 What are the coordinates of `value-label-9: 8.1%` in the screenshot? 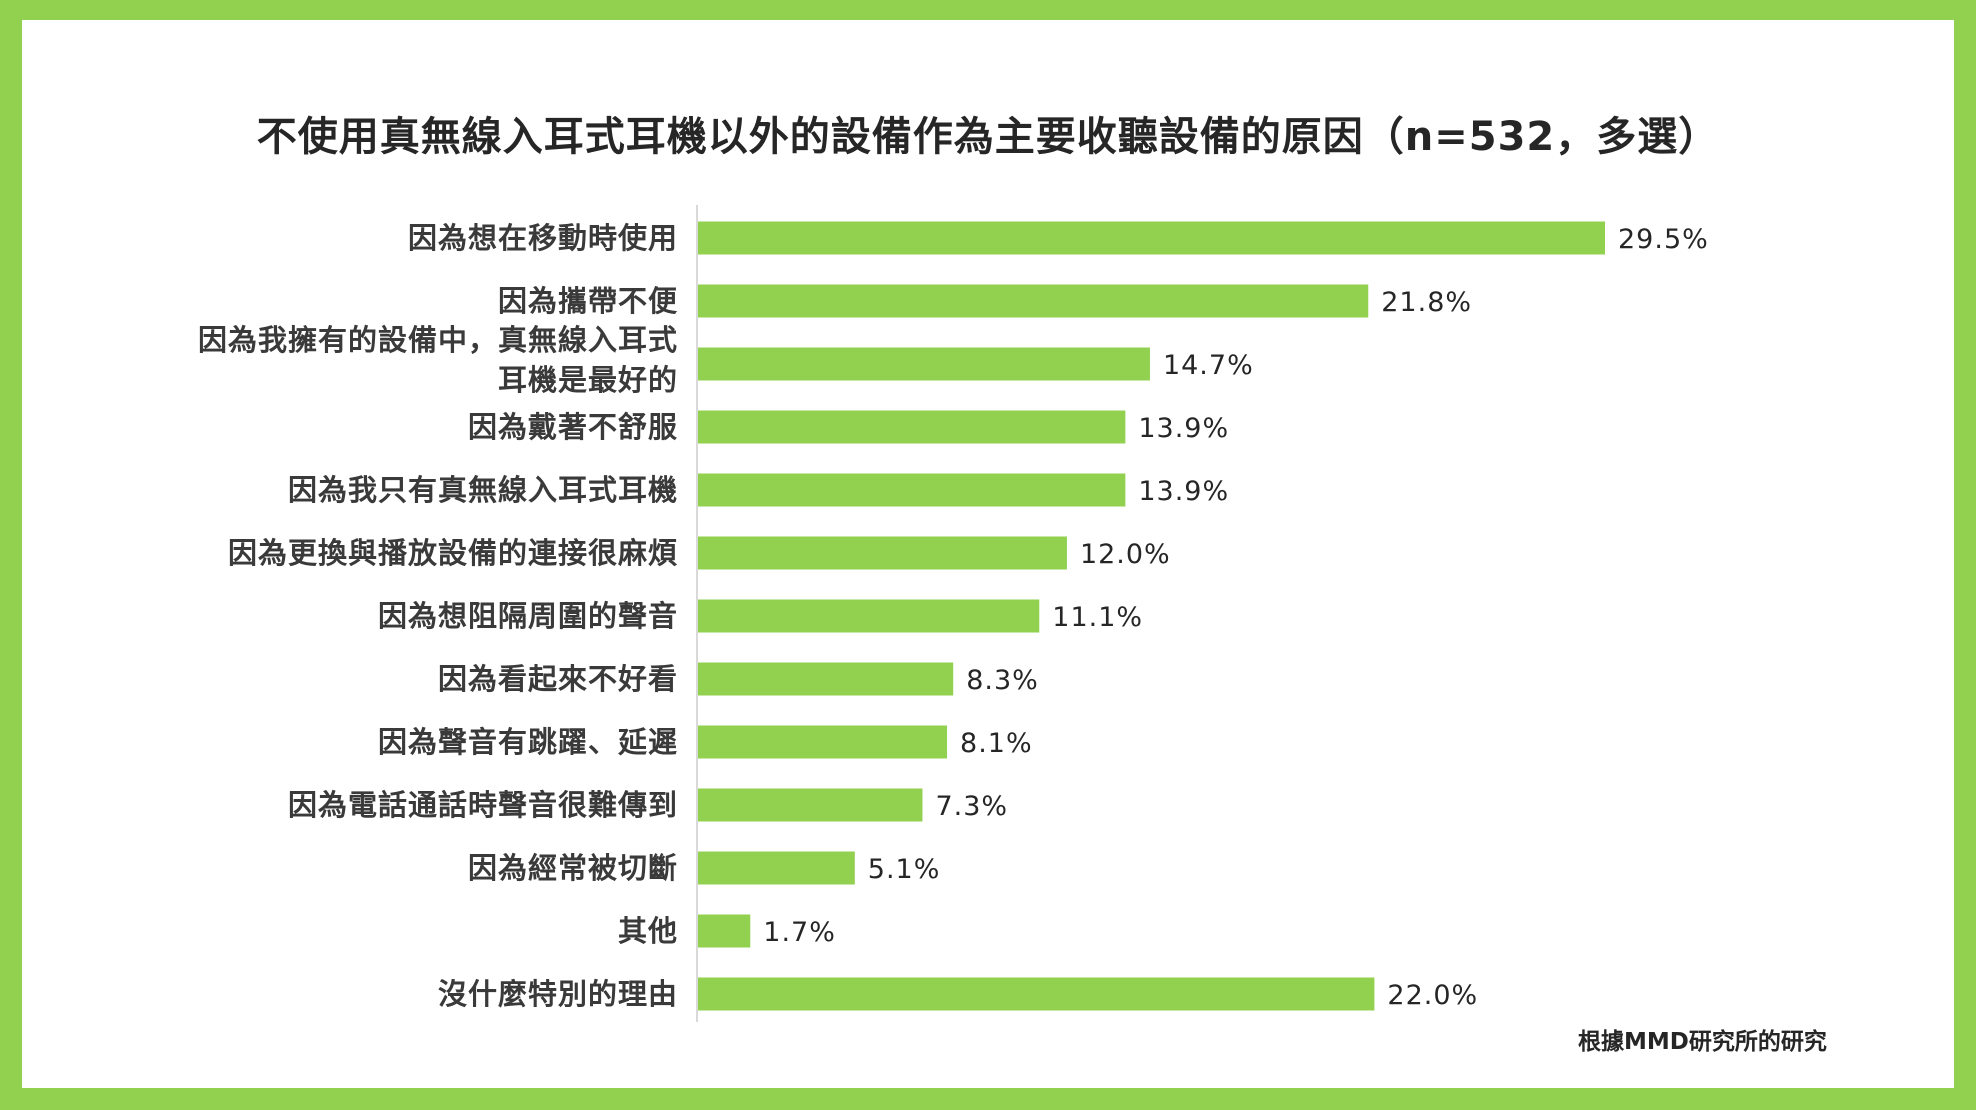 It's located at (996, 743).